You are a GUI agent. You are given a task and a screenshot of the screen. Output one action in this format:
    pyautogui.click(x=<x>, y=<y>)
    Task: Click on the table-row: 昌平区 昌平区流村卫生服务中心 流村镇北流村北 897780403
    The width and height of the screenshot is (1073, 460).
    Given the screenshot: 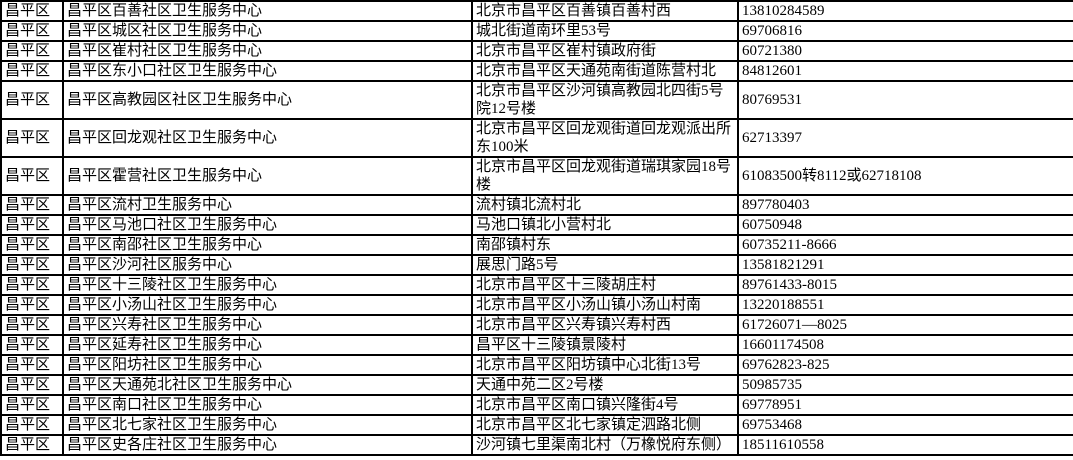 What is the action you would take?
    pyautogui.click(x=536, y=205)
    